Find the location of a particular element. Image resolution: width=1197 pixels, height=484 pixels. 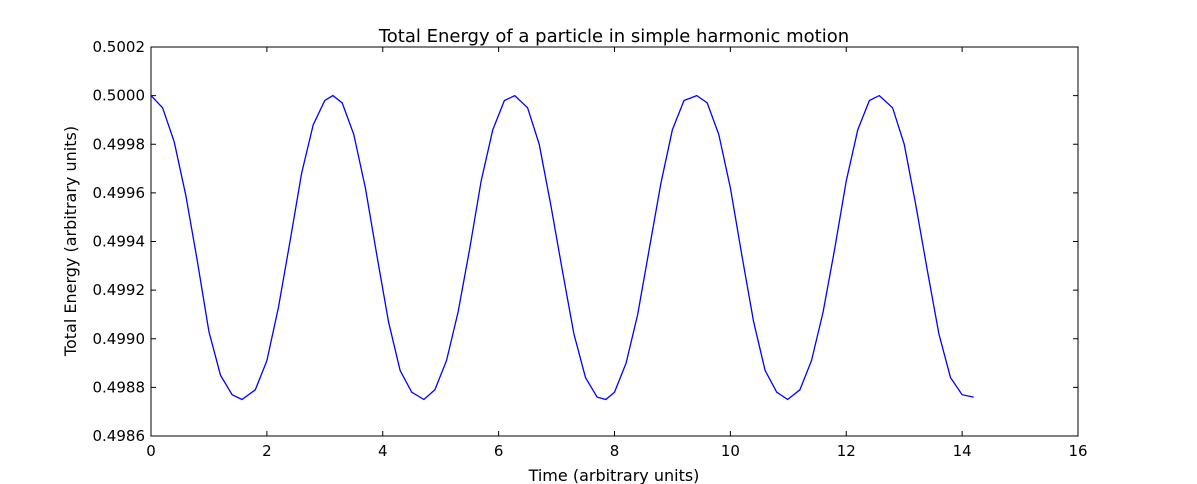

y-tick-label: 0.4992 is located at coordinates (119, 290).